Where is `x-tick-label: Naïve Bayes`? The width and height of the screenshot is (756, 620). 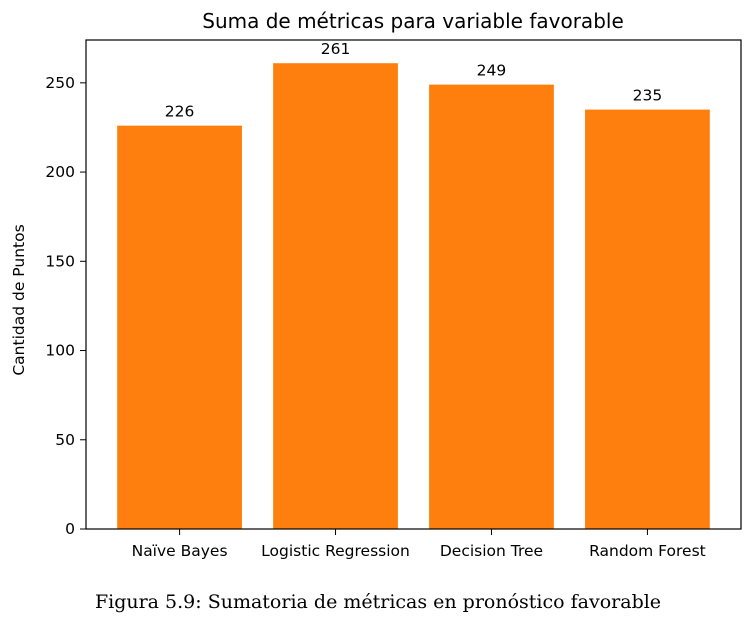
x-tick-label: Naïve Bayes is located at coordinates (180, 551).